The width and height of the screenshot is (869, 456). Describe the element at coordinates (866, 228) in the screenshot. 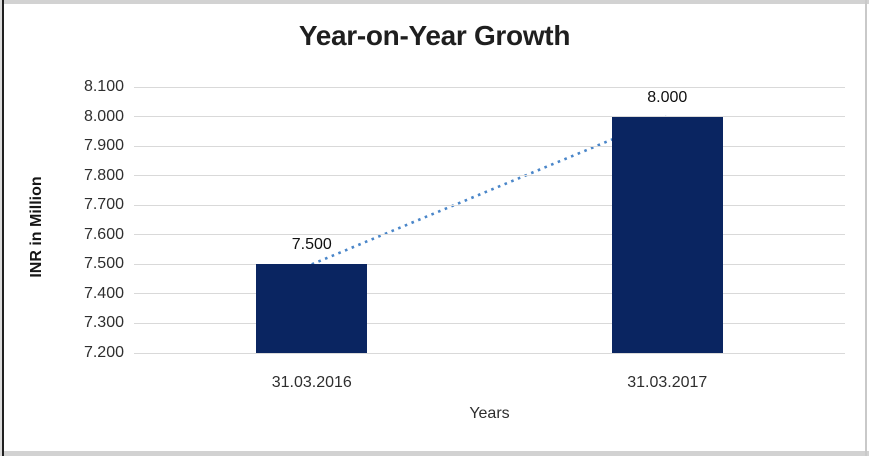

I see `frame-right-border-line` at that location.